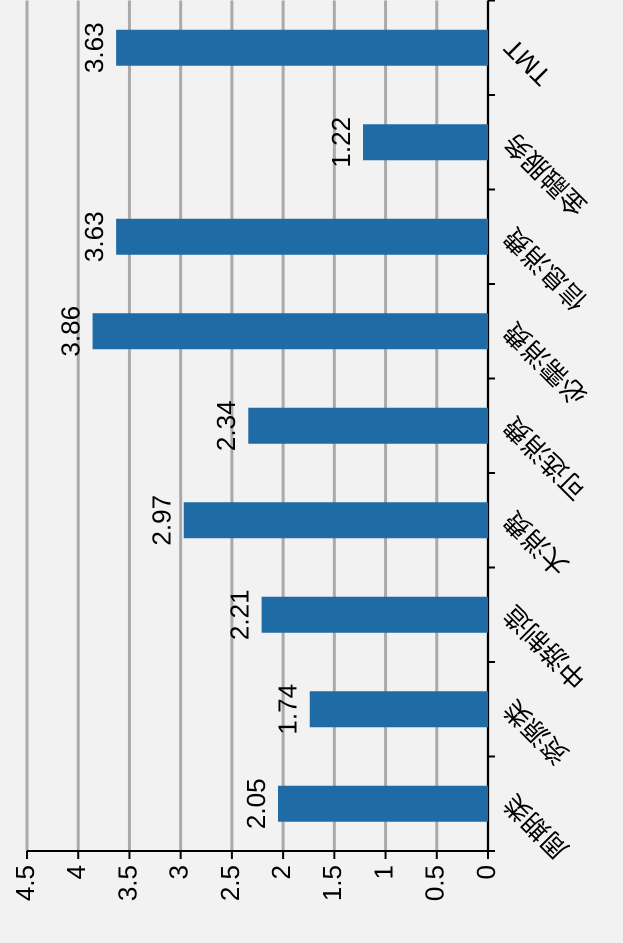  Describe the element at coordinates (76, 872) in the screenshot. I see `y-tick-label: 4` at that location.